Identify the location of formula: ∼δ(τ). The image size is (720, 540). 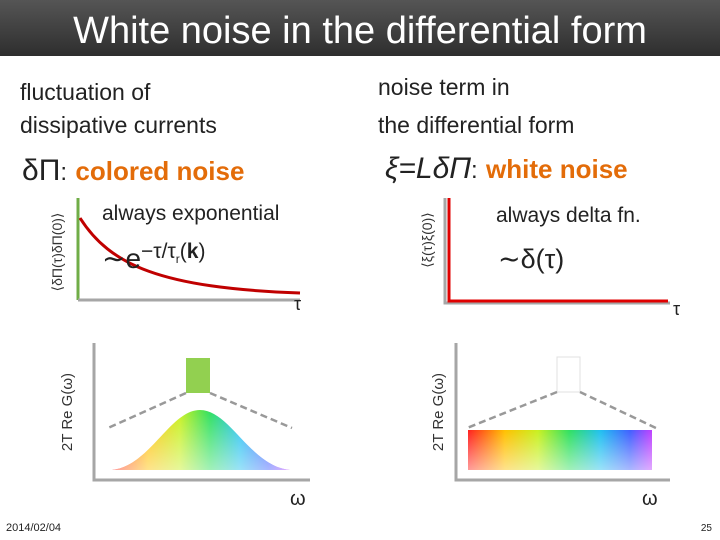
(531, 259).